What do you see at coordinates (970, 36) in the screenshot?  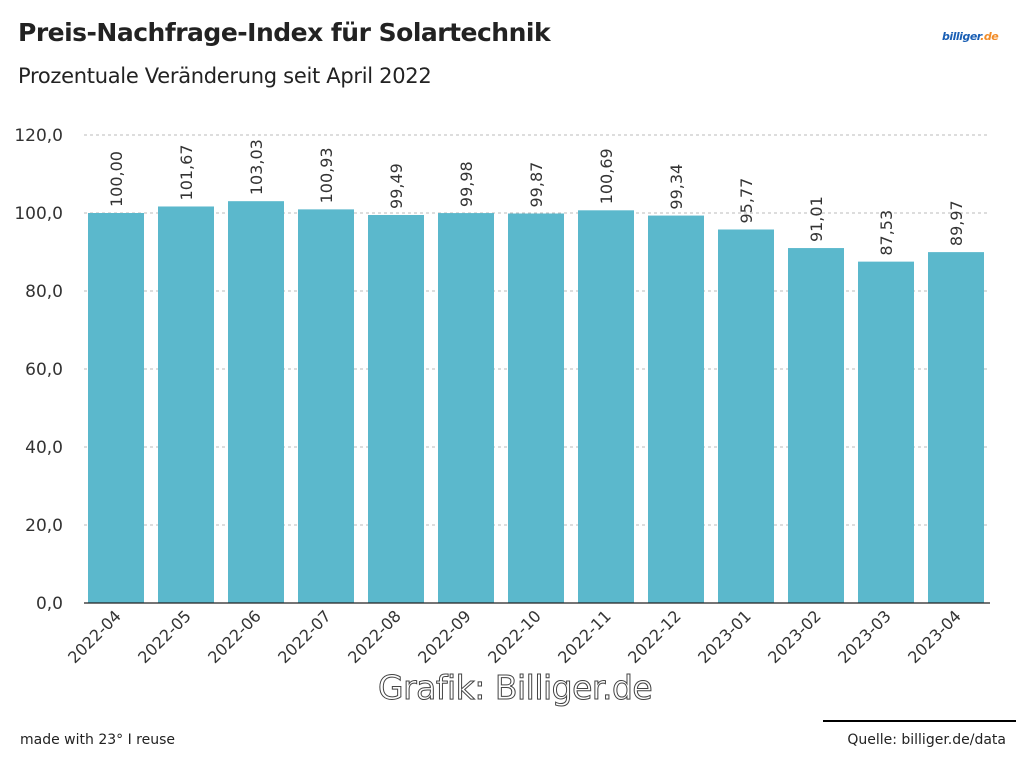 I see `billiger-logo: billiger.de` at bounding box center [970, 36].